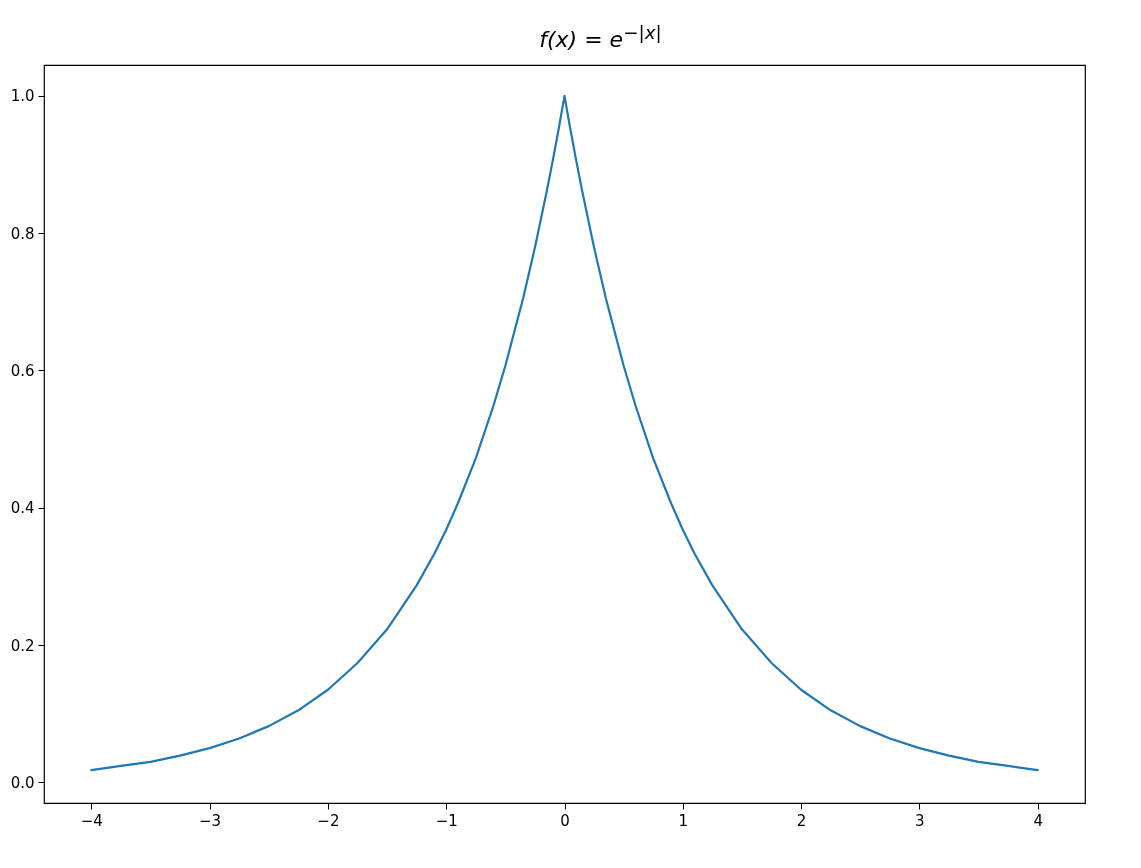  Describe the element at coordinates (683, 820) in the screenshot. I see `x-tick-label: 1` at that location.